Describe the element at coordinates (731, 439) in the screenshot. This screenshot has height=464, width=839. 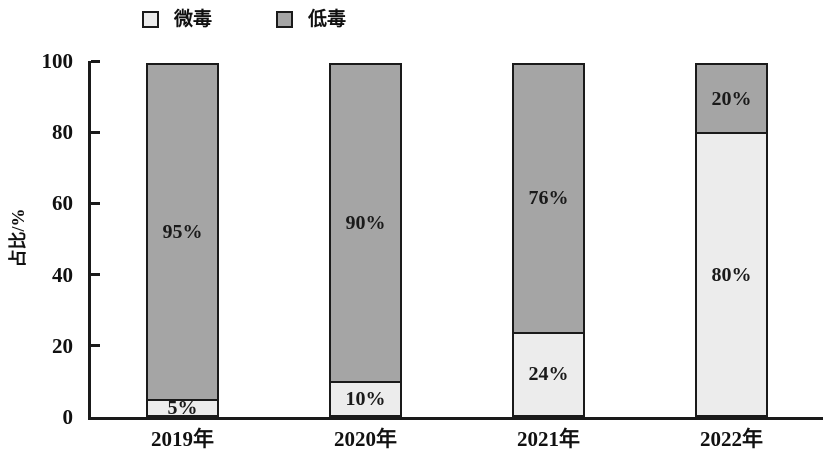
I see `x-axis-tick-label: 2022年` at that location.